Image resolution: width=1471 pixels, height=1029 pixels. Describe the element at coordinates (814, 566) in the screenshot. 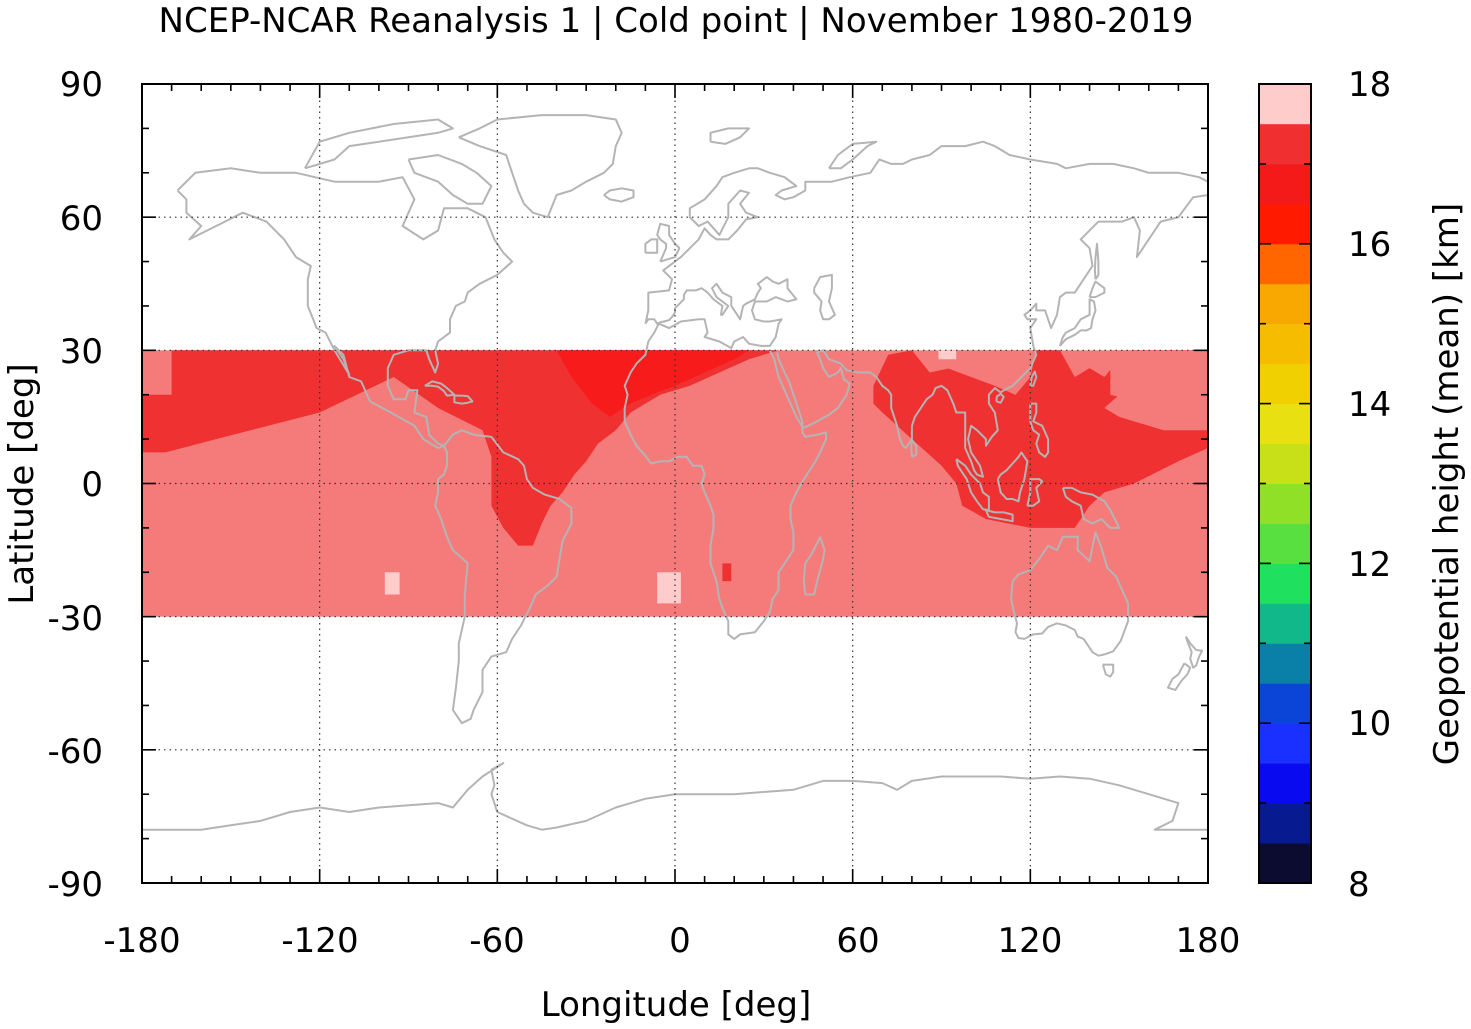

I see `coastline-madagascar` at that location.